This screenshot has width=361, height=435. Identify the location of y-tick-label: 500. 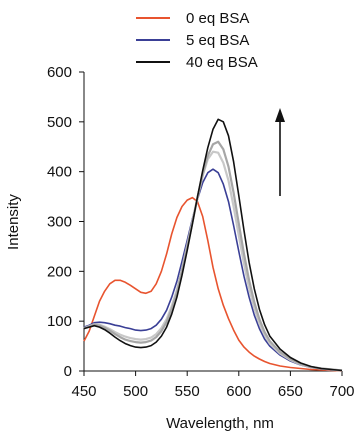
(59, 122).